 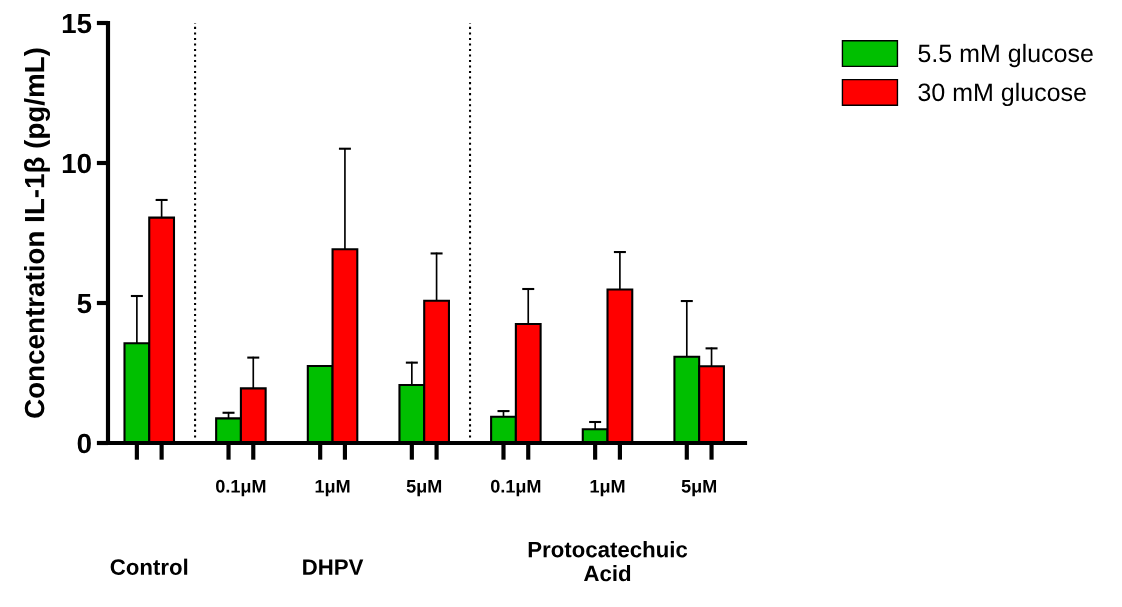 I want to click on y-axis-title: Concentration IL-1β (pg/mL), so click(x=37, y=233).